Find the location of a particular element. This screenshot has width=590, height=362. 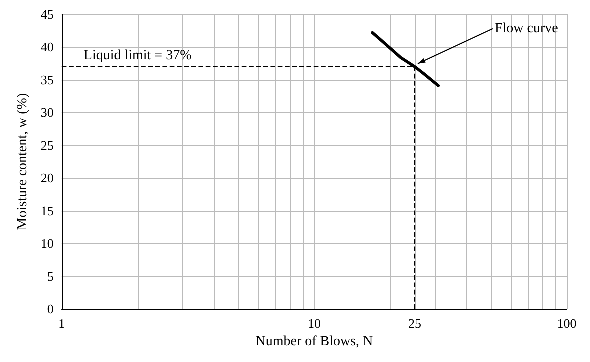

x-tick-label: 10 is located at coordinates (314, 324).